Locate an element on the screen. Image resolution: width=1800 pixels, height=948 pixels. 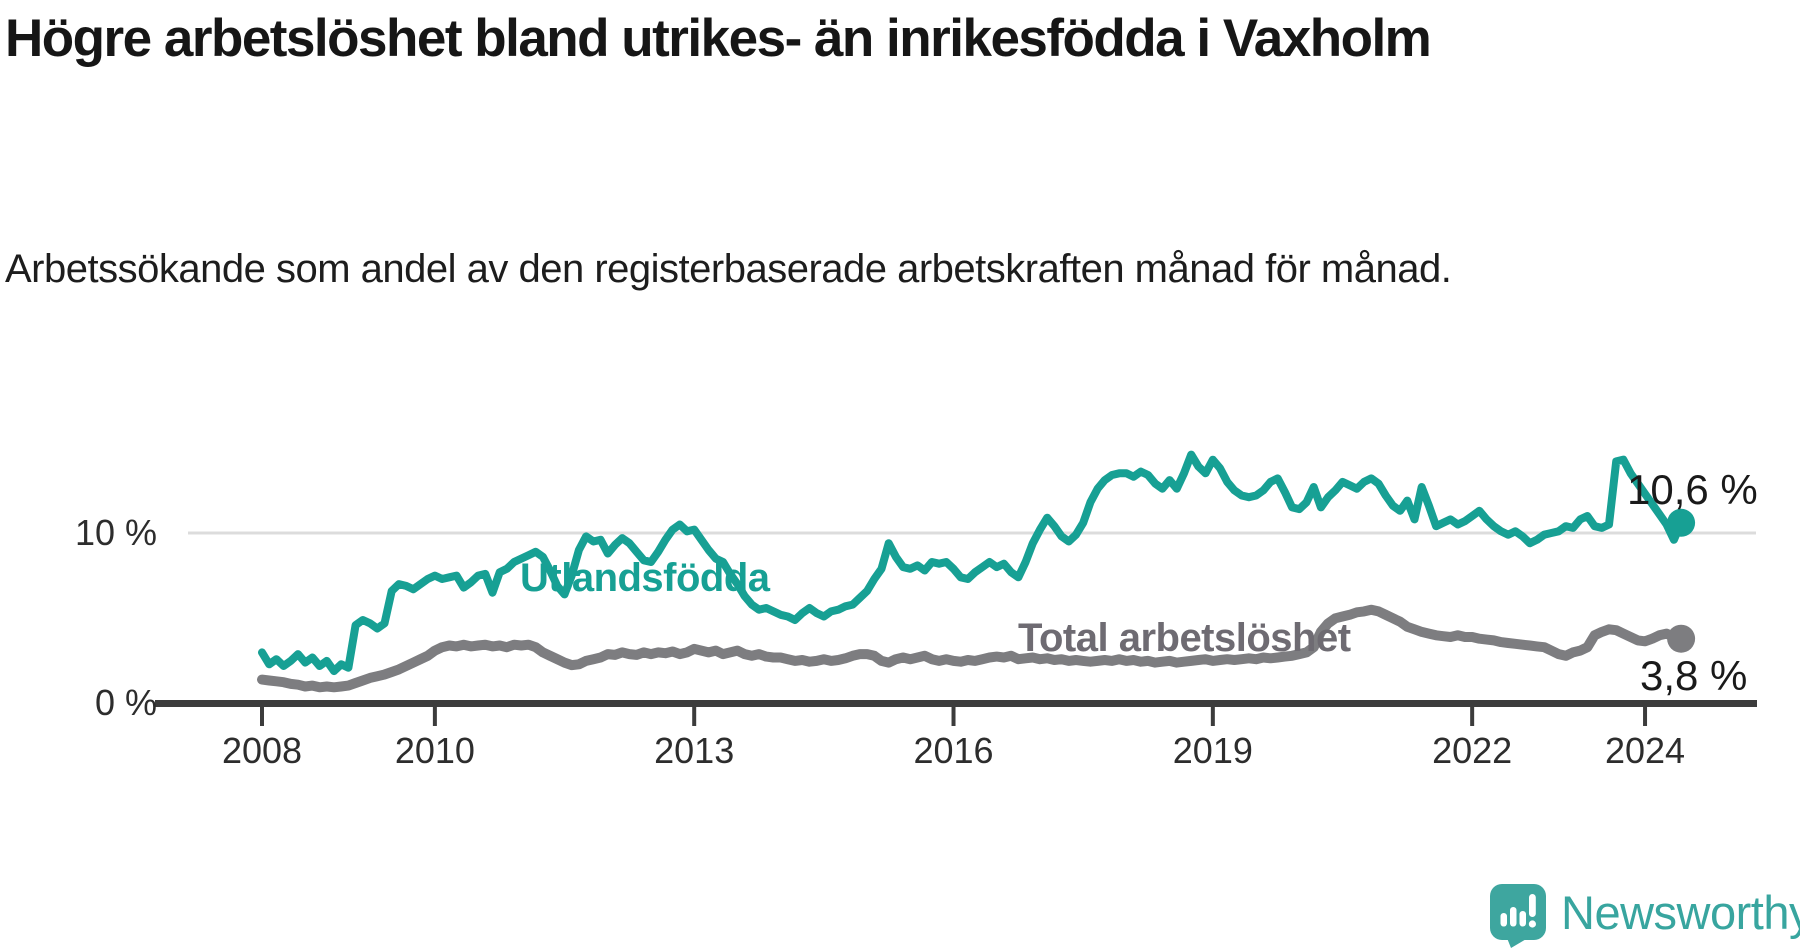
series-label-total: Total arbetslöshet is located at coordinates (1184, 638).